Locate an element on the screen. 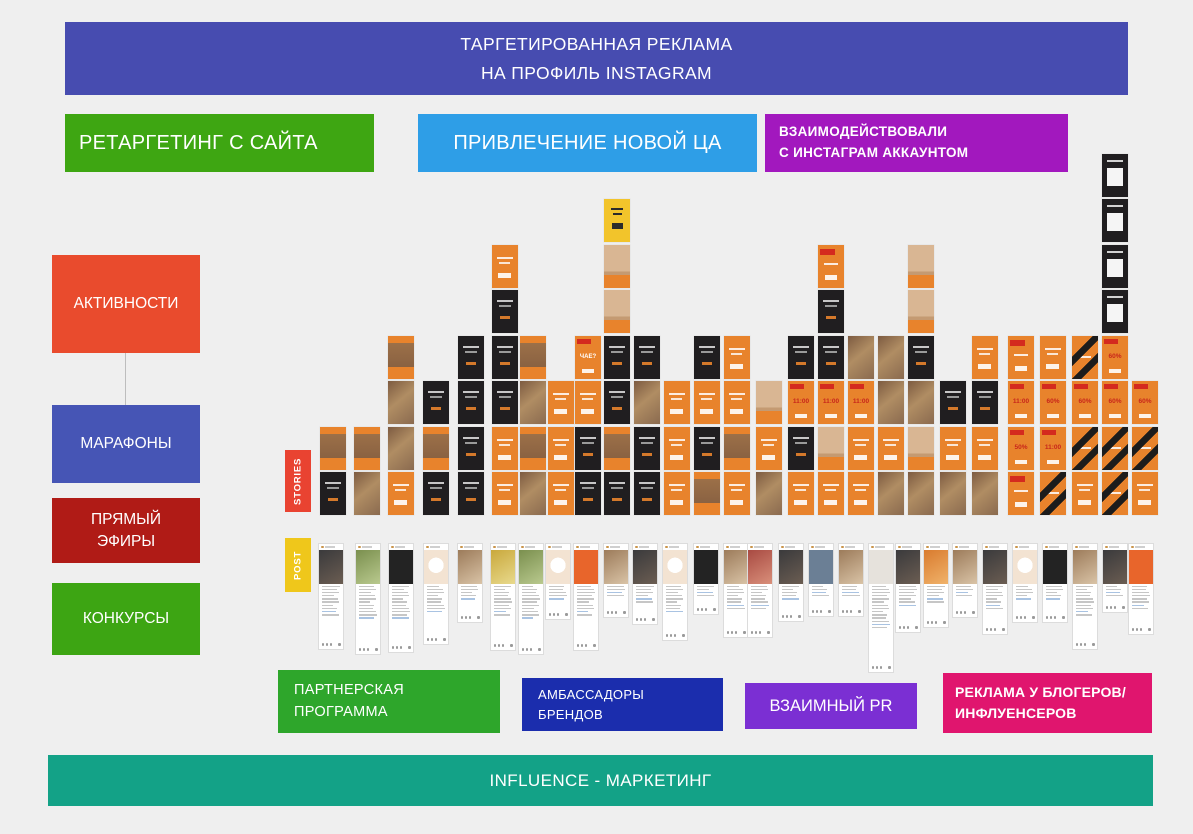  influence-marketing-label: INFLUENCE - МАРКЕТИНГ is located at coordinates (600, 780).